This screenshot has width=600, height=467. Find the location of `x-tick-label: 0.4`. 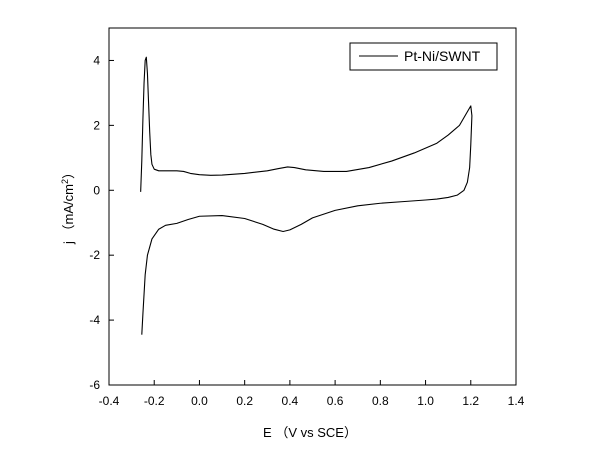

x-tick-label: 0.4 is located at coordinates (290, 401).